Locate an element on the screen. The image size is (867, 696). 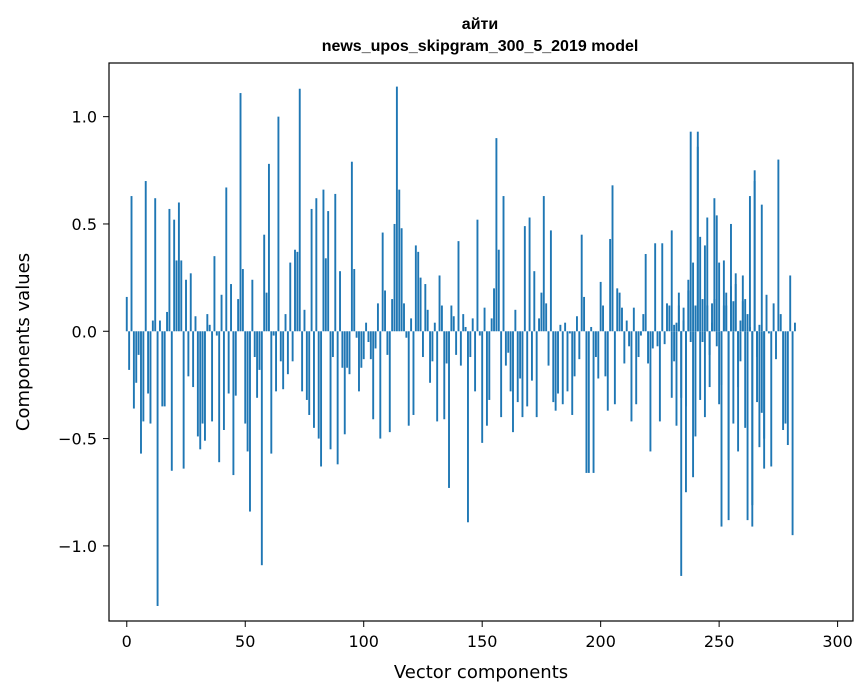
y-tick-label: −1.0 is located at coordinates (77, 546).